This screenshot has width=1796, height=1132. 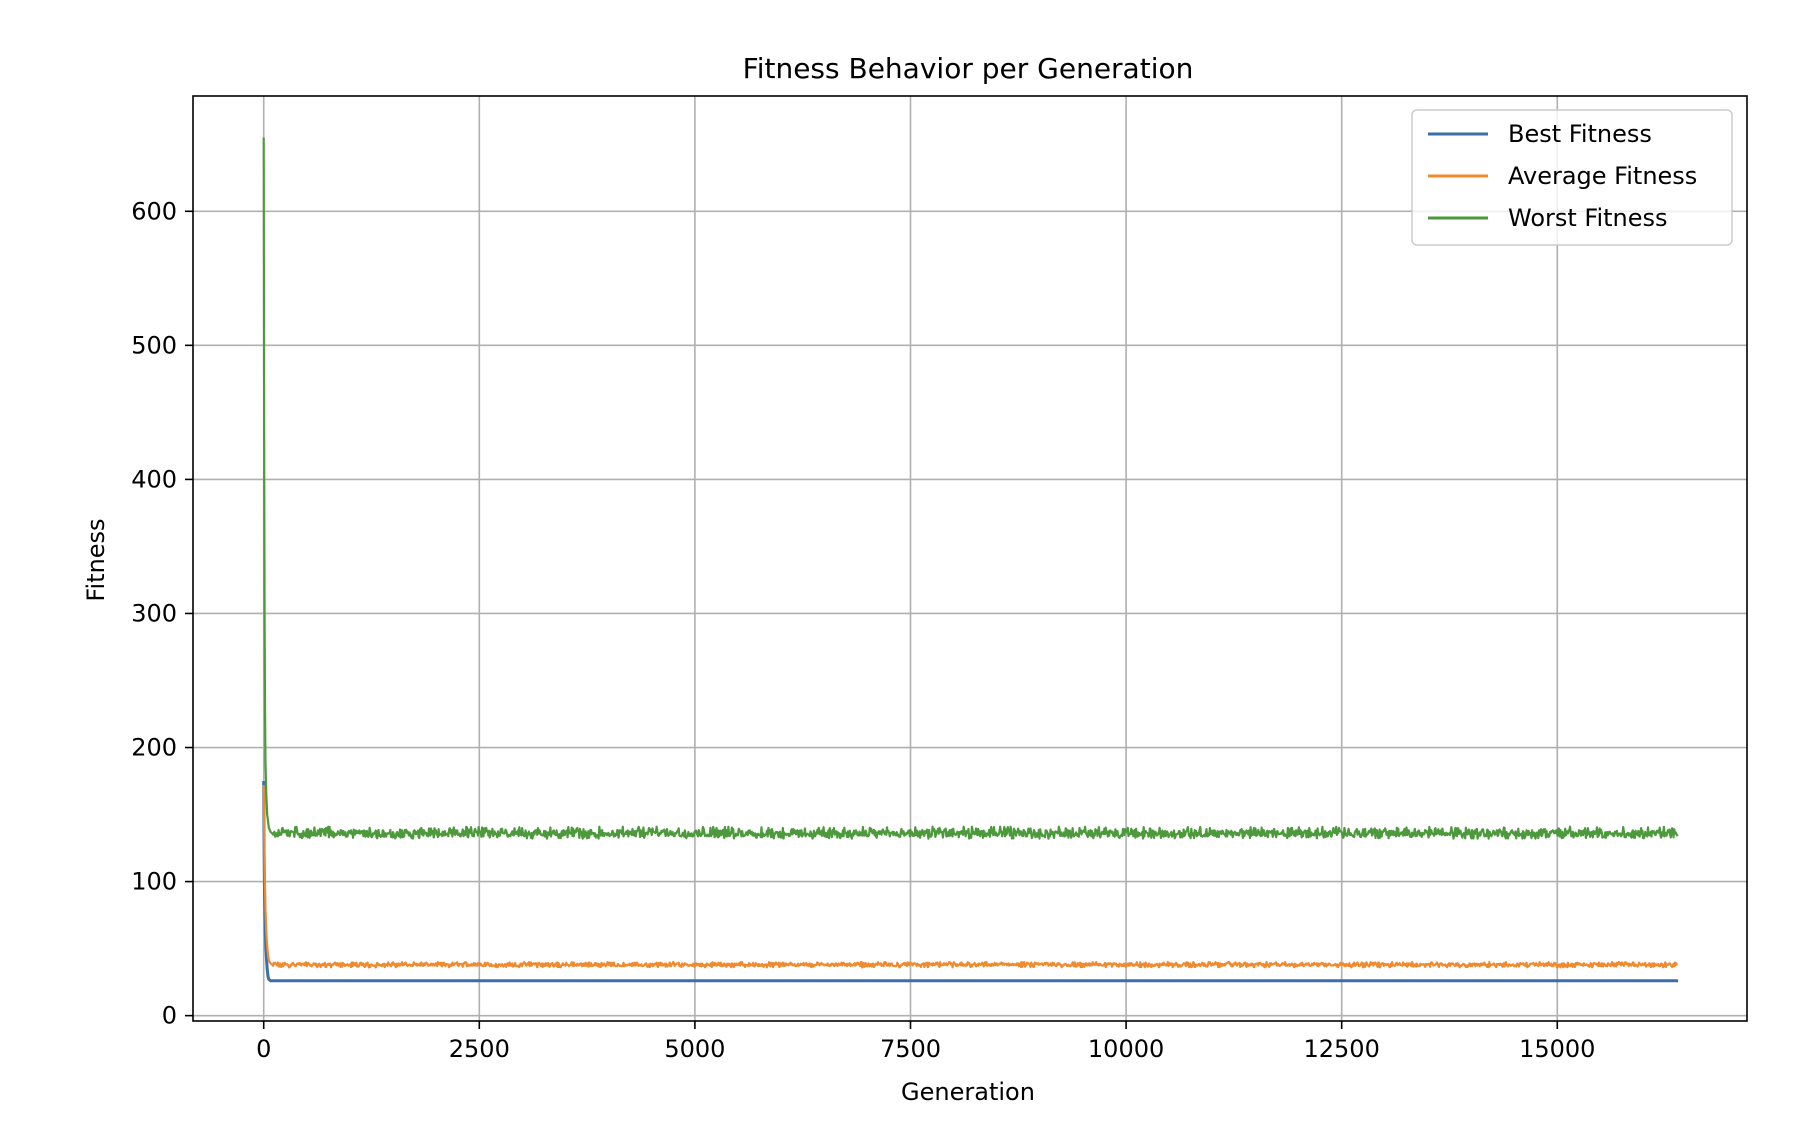 I want to click on legend: Best Fitness Average Fitness Worst Fitness, so click(x=1572, y=177).